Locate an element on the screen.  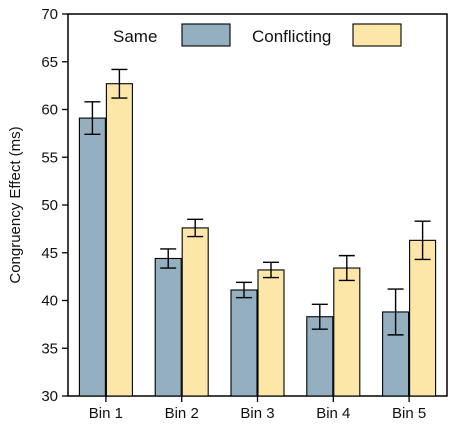
x-tick-label: Bin 5 is located at coordinates (409, 413).